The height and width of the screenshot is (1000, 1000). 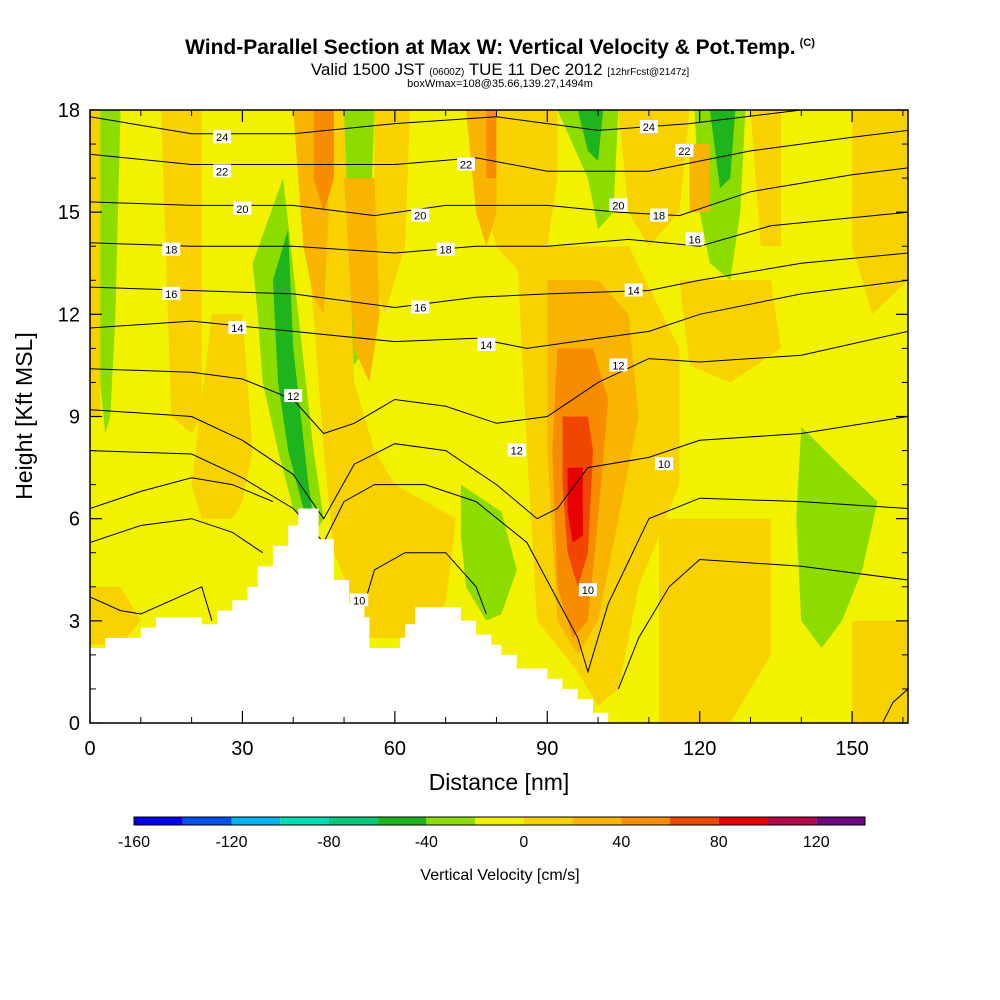 I want to click on x-tick-label: 120, so click(x=699, y=749).